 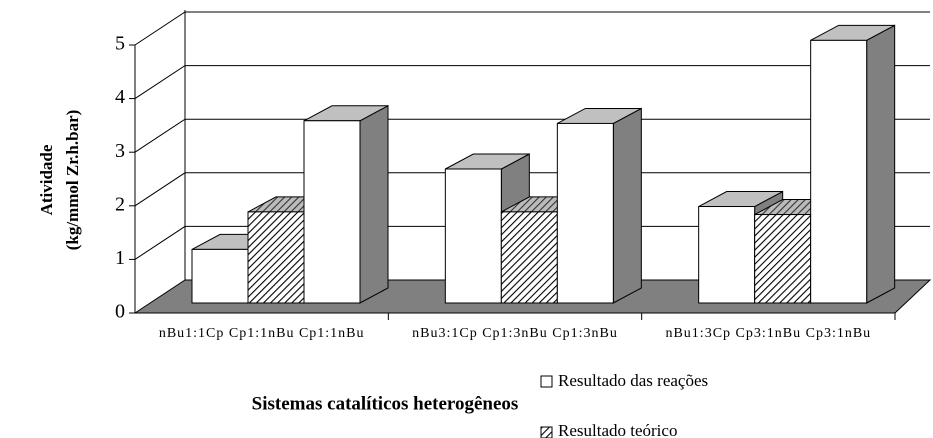 I want to click on y-axis-label: Atividade, so click(x=46, y=179).